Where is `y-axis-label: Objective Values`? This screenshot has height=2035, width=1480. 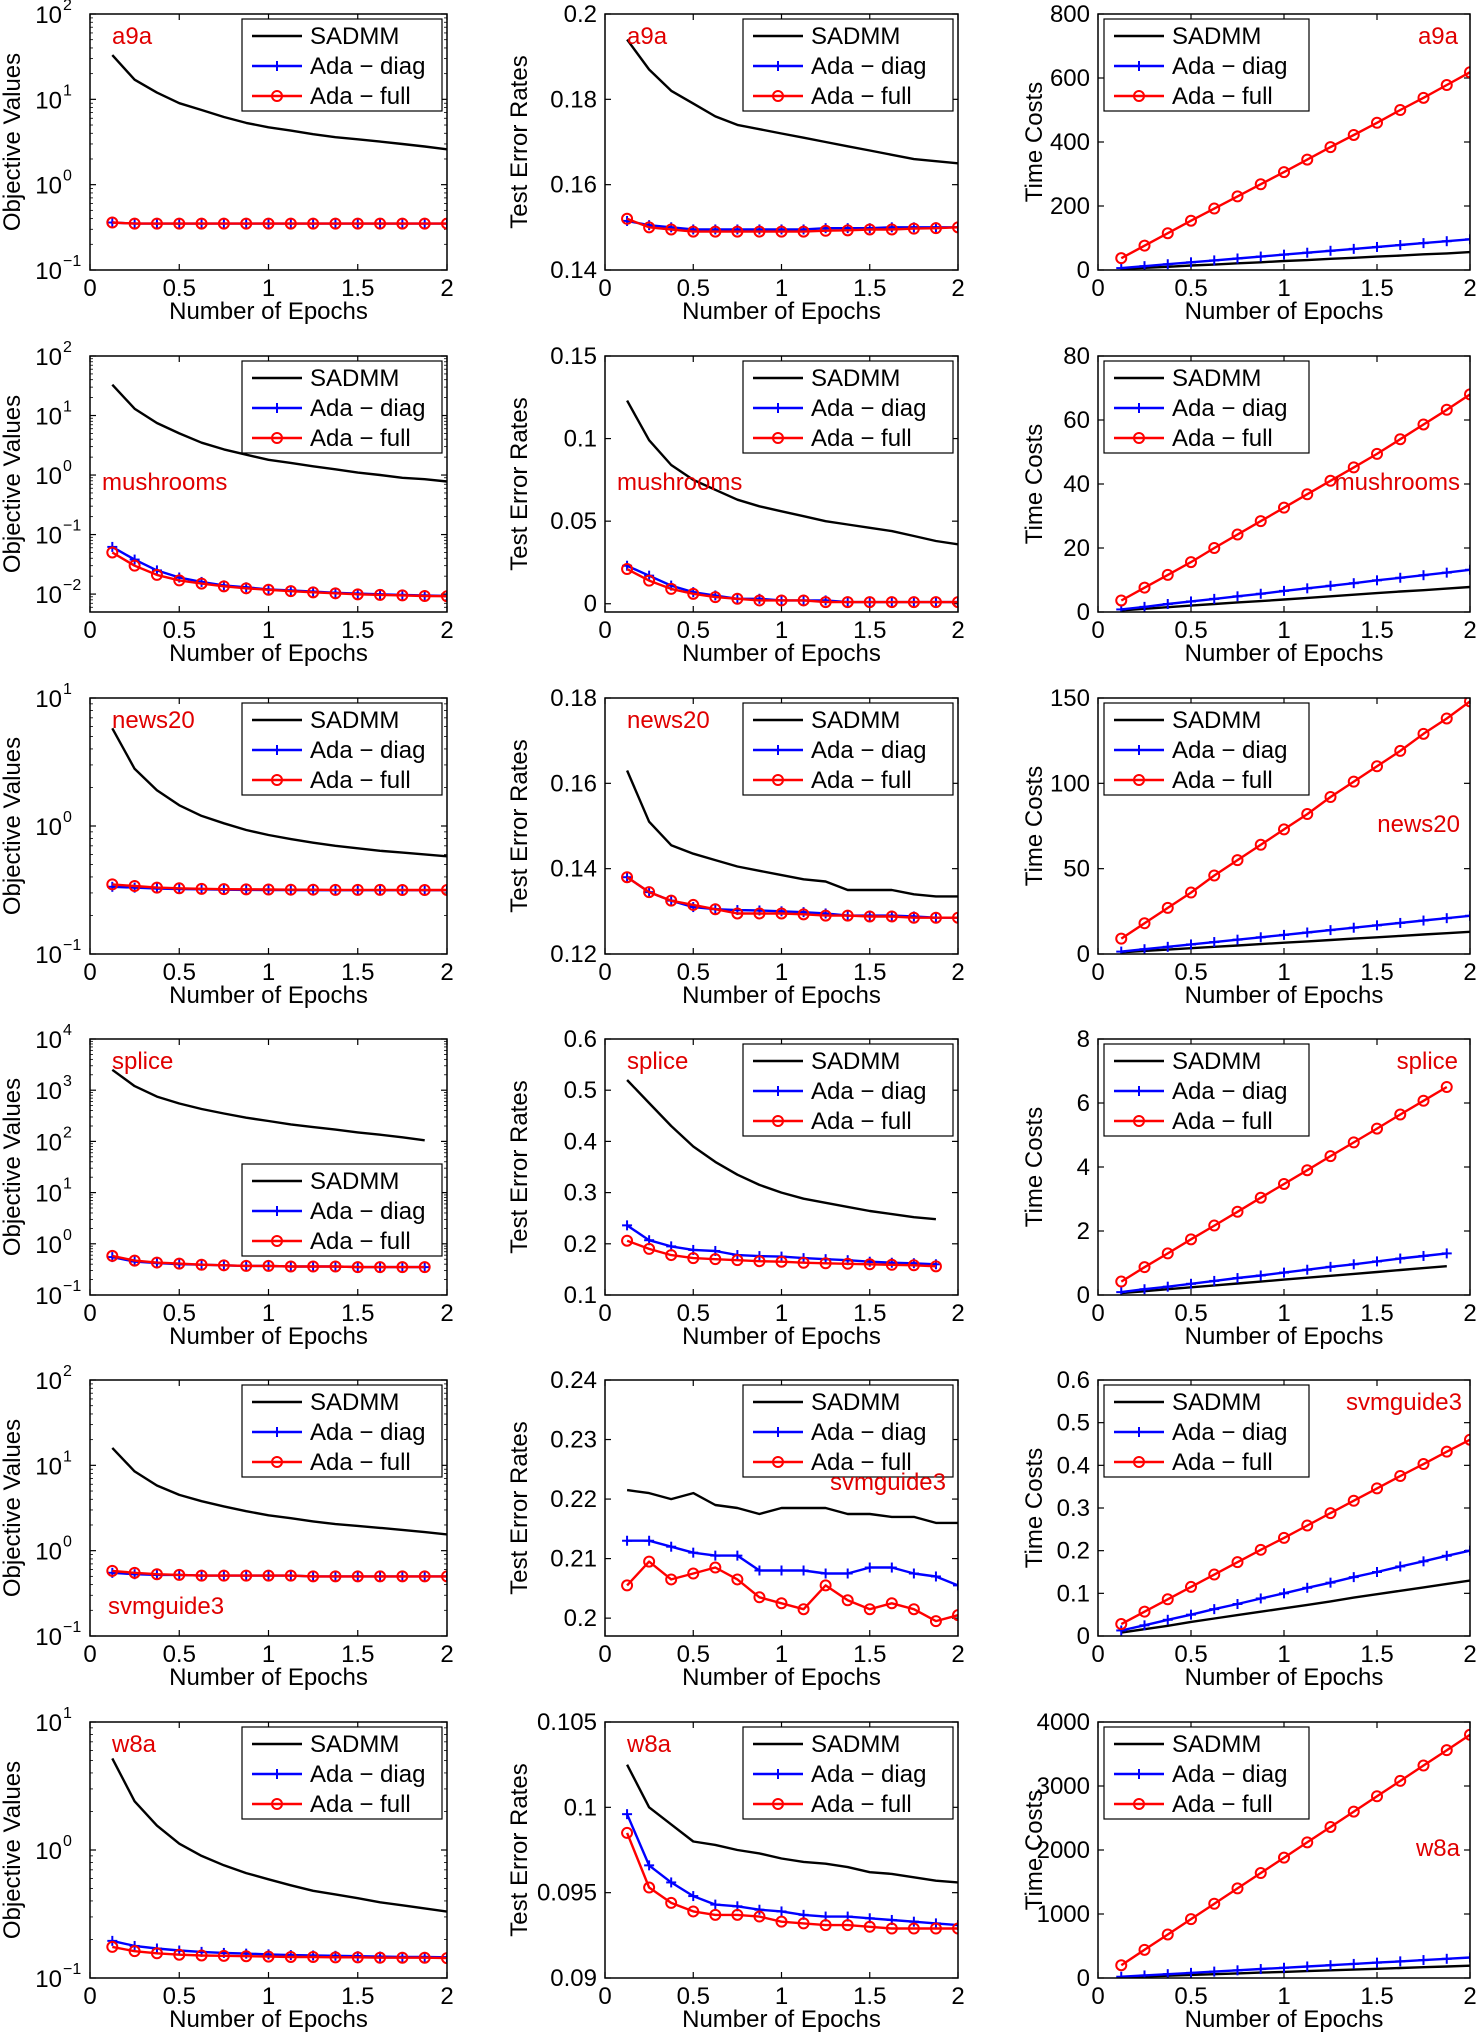
y-axis-label: Objective Values is located at coordinates (13, 484).